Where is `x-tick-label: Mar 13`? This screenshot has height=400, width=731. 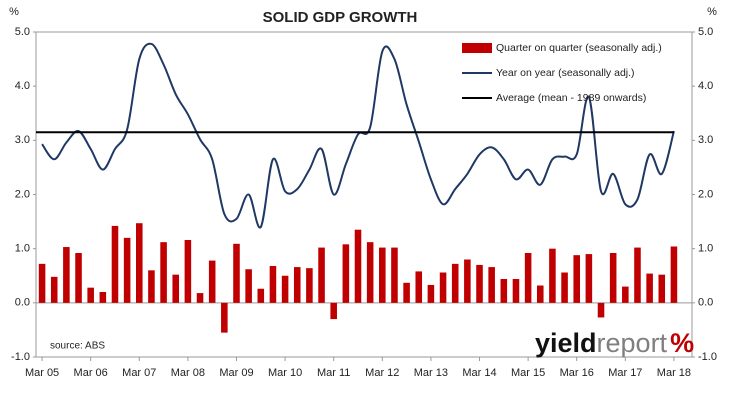
x-tick-label: Mar 13 is located at coordinates (431, 373).